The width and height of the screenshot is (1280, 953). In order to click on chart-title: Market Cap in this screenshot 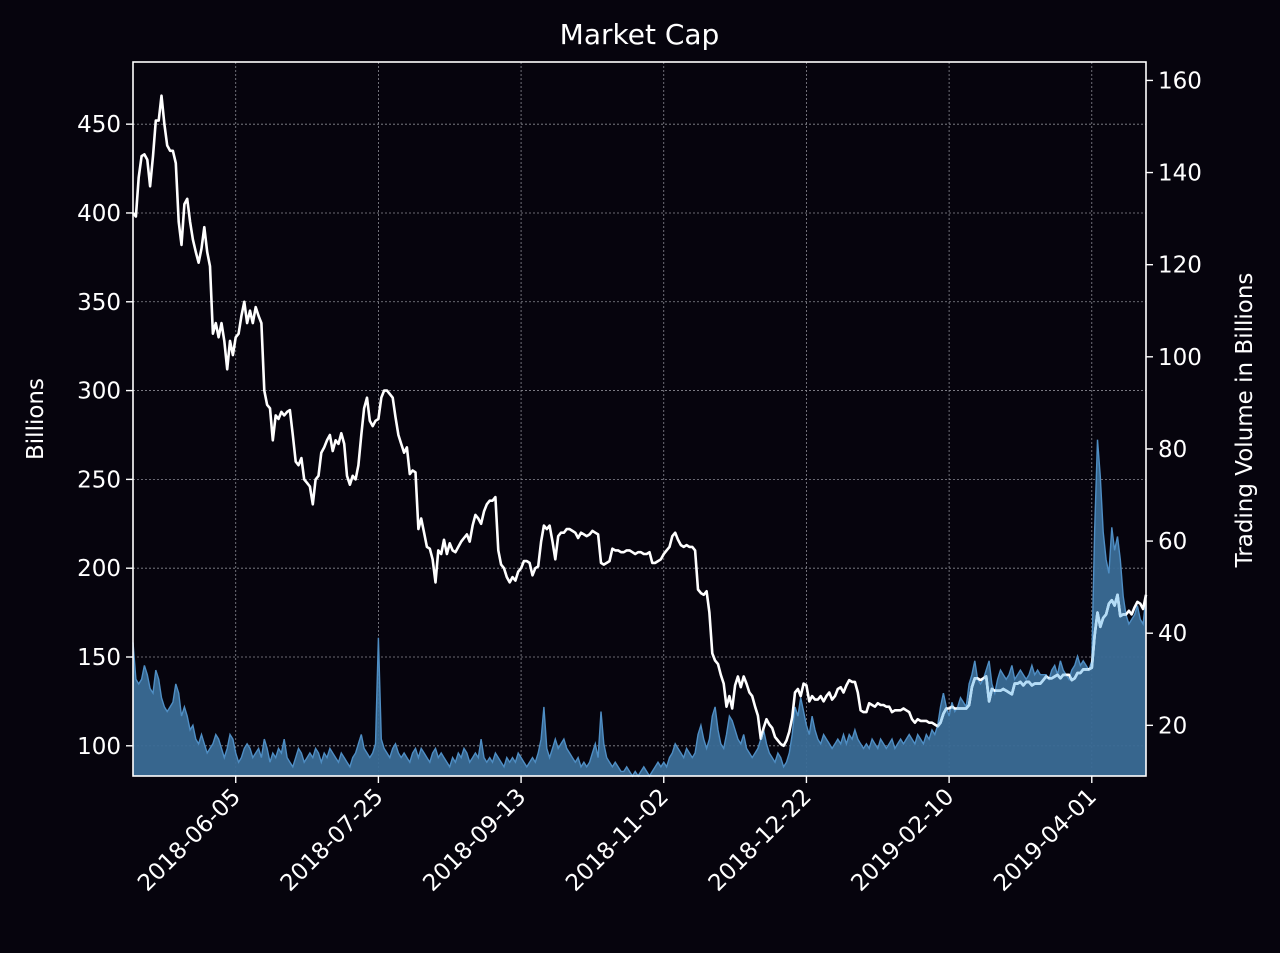, I will do `click(640, 34)`.